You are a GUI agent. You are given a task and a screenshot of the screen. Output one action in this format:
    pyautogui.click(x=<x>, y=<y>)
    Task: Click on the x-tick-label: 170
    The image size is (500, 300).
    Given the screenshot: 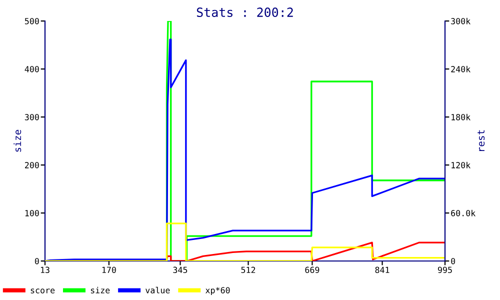 What is the action you would take?
    pyautogui.click(x=109, y=270)
    